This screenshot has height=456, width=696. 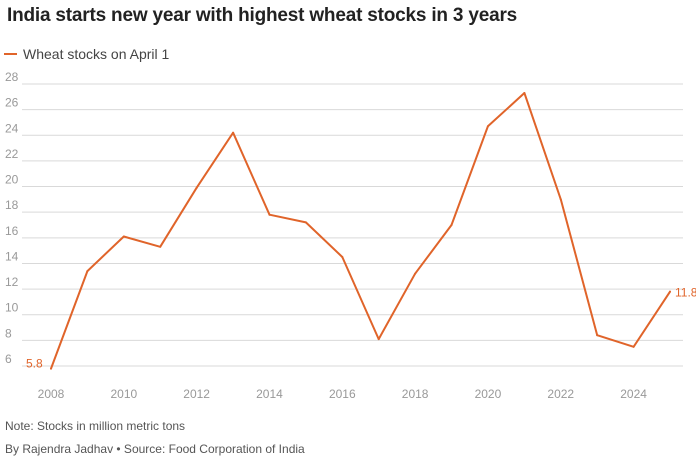 I want to click on x-tick-label: 2008, so click(x=51, y=394).